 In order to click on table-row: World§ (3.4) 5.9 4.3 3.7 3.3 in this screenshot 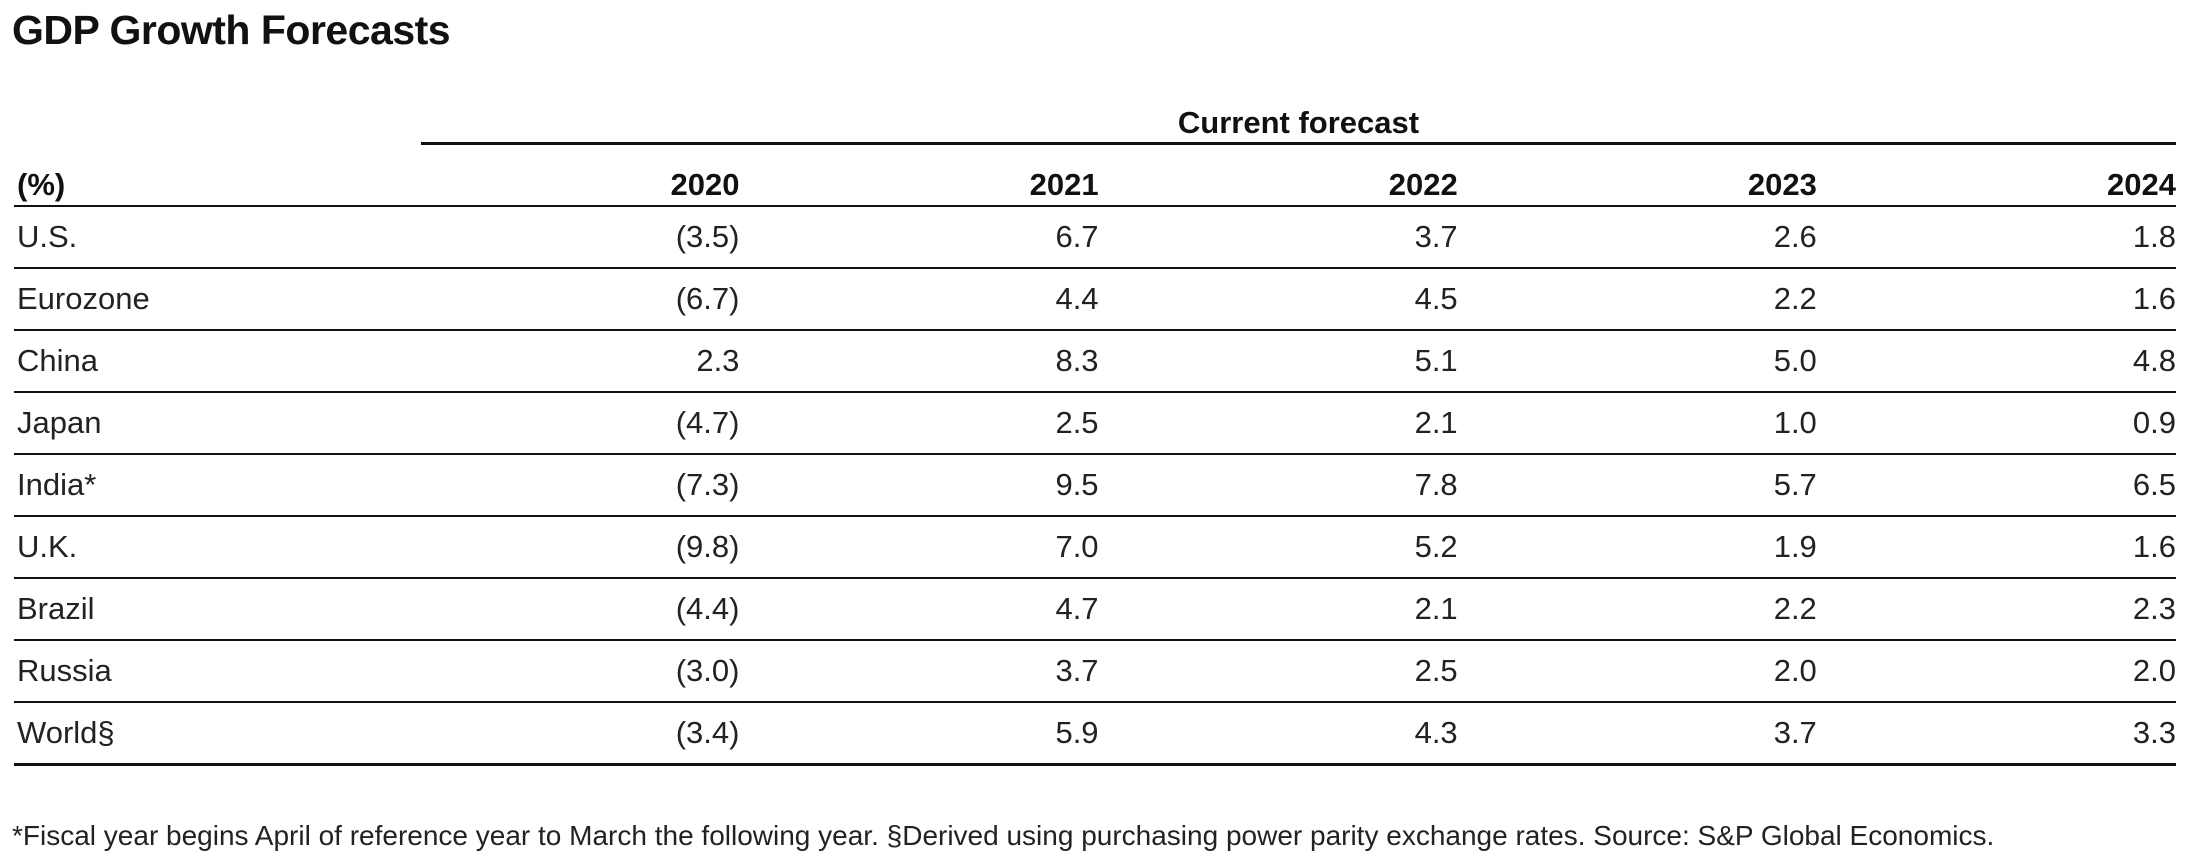, I will do `click(1095, 734)`.